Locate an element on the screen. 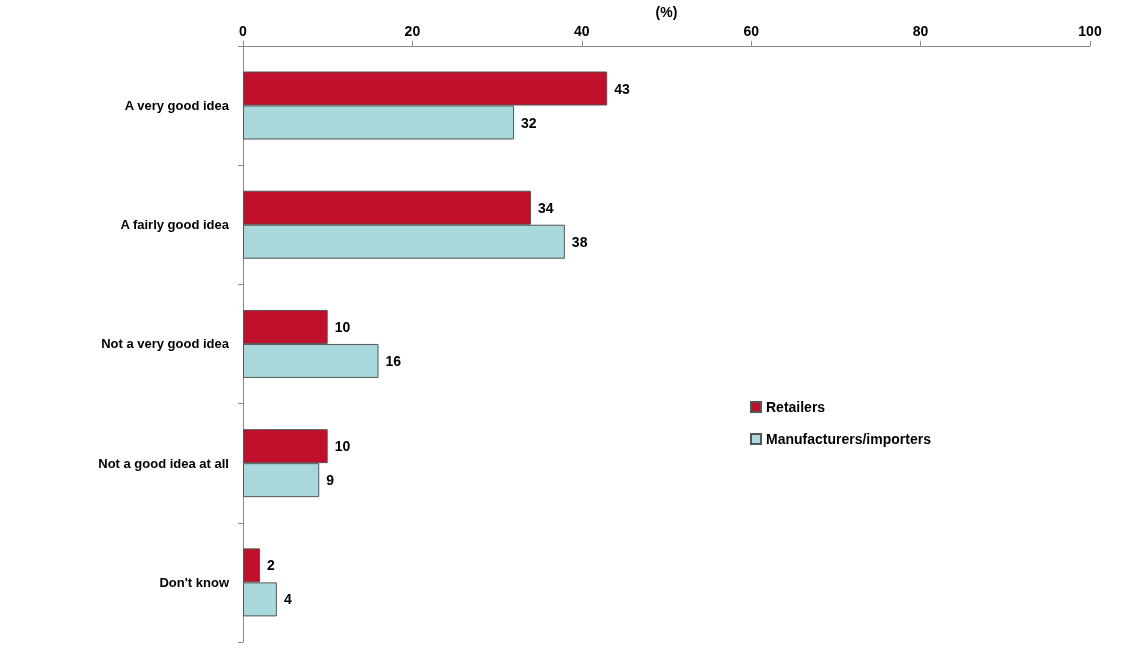 The image size is (1121, 650). y-tick-label: A very good idea is located at coordinates (177, 106).